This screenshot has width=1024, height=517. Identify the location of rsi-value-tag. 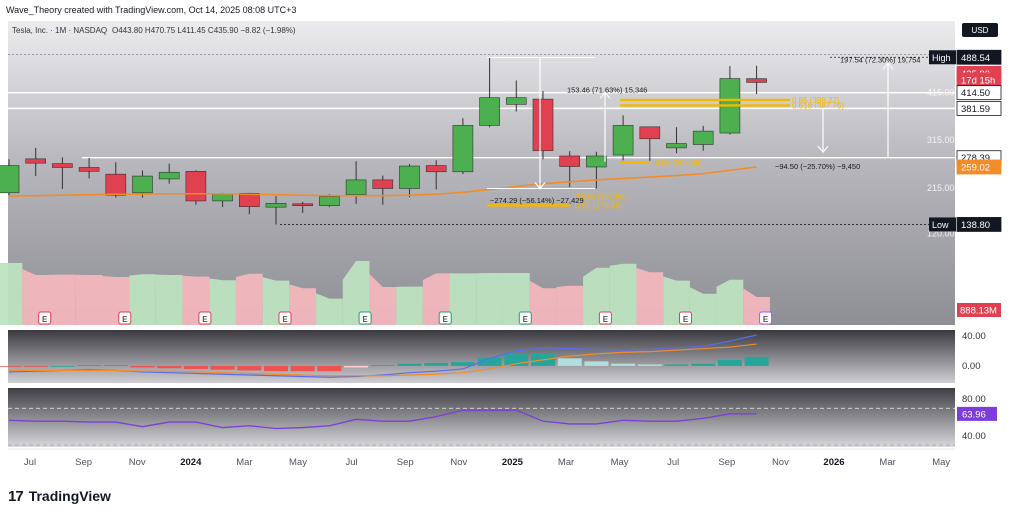
(977, 413).